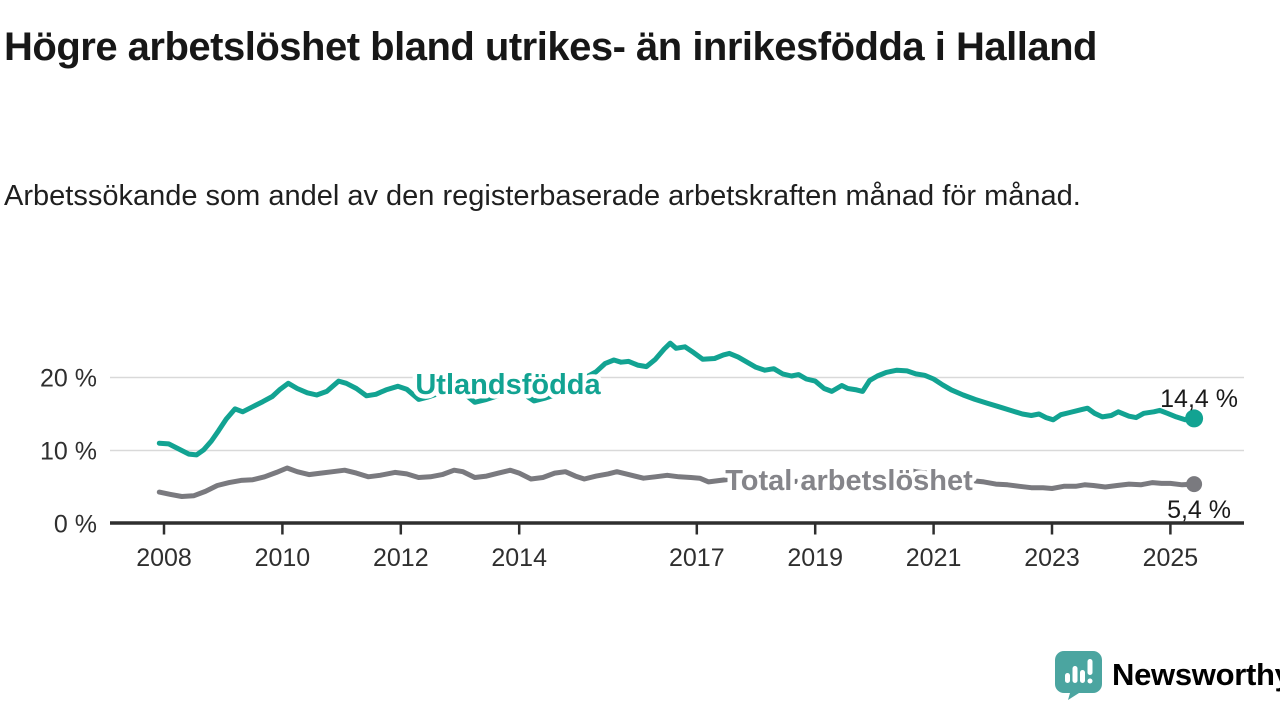 The image size is (1280, 720). Describe the element at coordinates (697, 558) in the screenshot. I see `x-tick-label-2017: 2017` at that location.